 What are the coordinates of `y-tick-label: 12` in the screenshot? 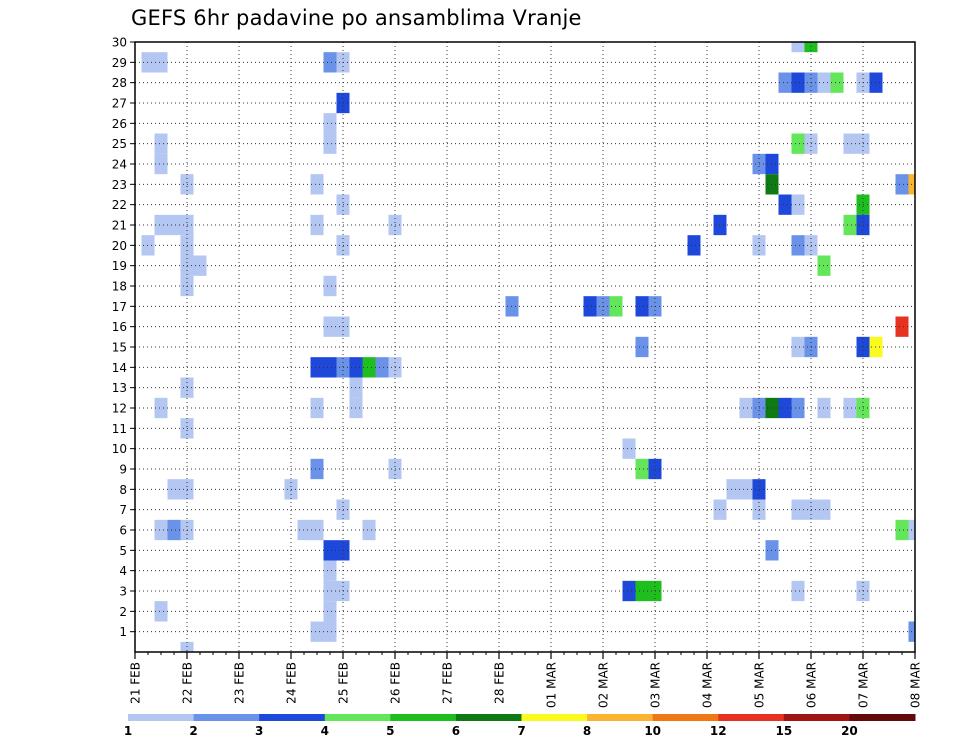 It's located at (119, 409).